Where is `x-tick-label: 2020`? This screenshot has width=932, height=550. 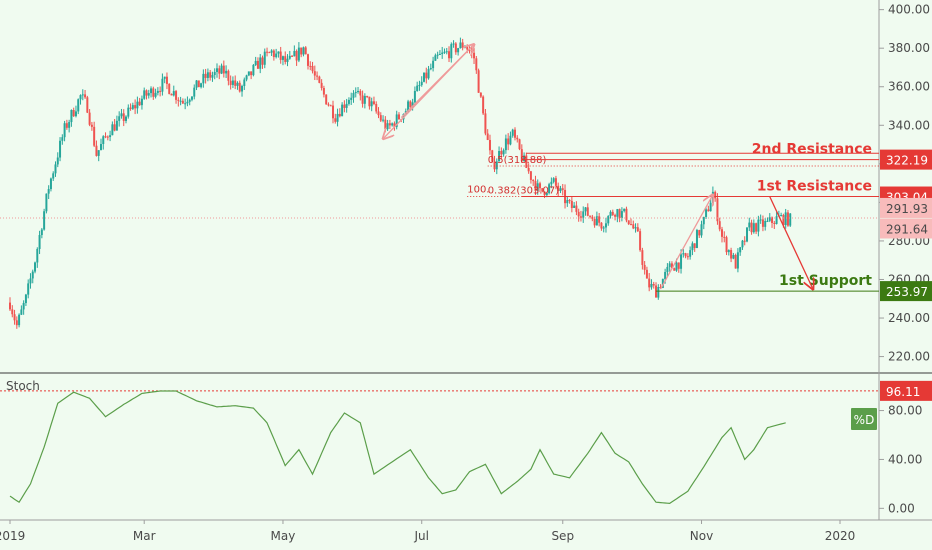
x-tick-label: 2020 is located at coordinates (840, 536).